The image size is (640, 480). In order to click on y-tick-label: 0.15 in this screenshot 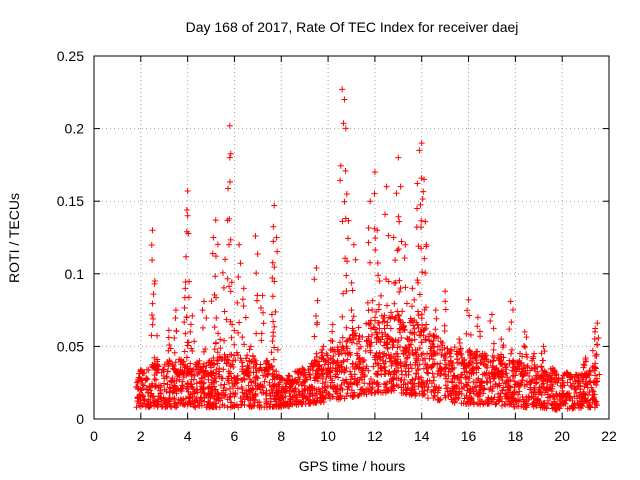, I will do `click(70, 201)`.